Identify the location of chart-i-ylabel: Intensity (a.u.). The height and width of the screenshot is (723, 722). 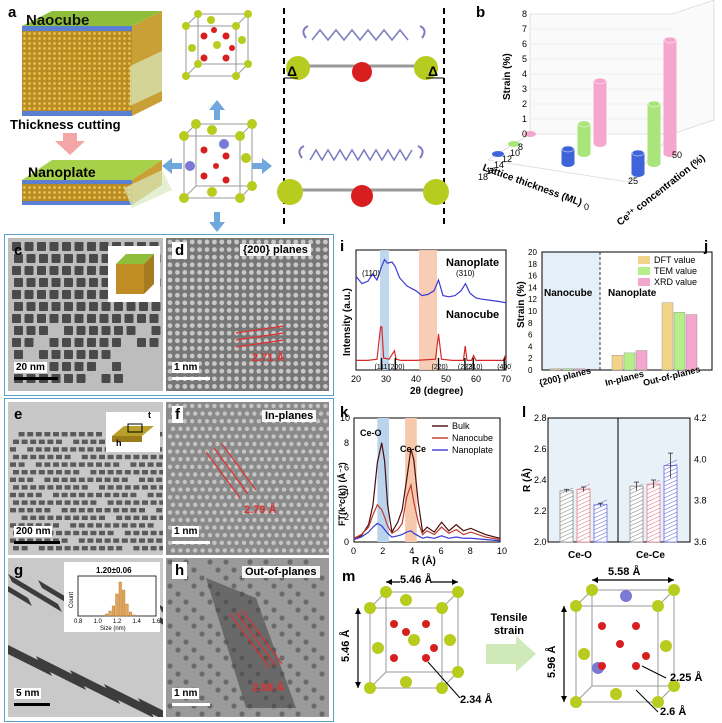
(347, 322).